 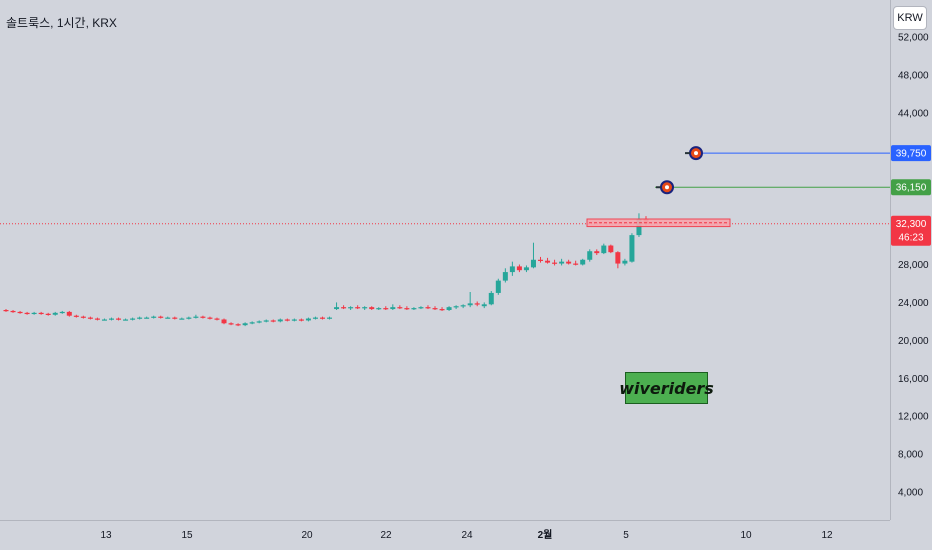 What do you see at coordinates (913, 379) in the screenshot?
I see `price-tick-label: 16,000` at bounding box center [913, 379].